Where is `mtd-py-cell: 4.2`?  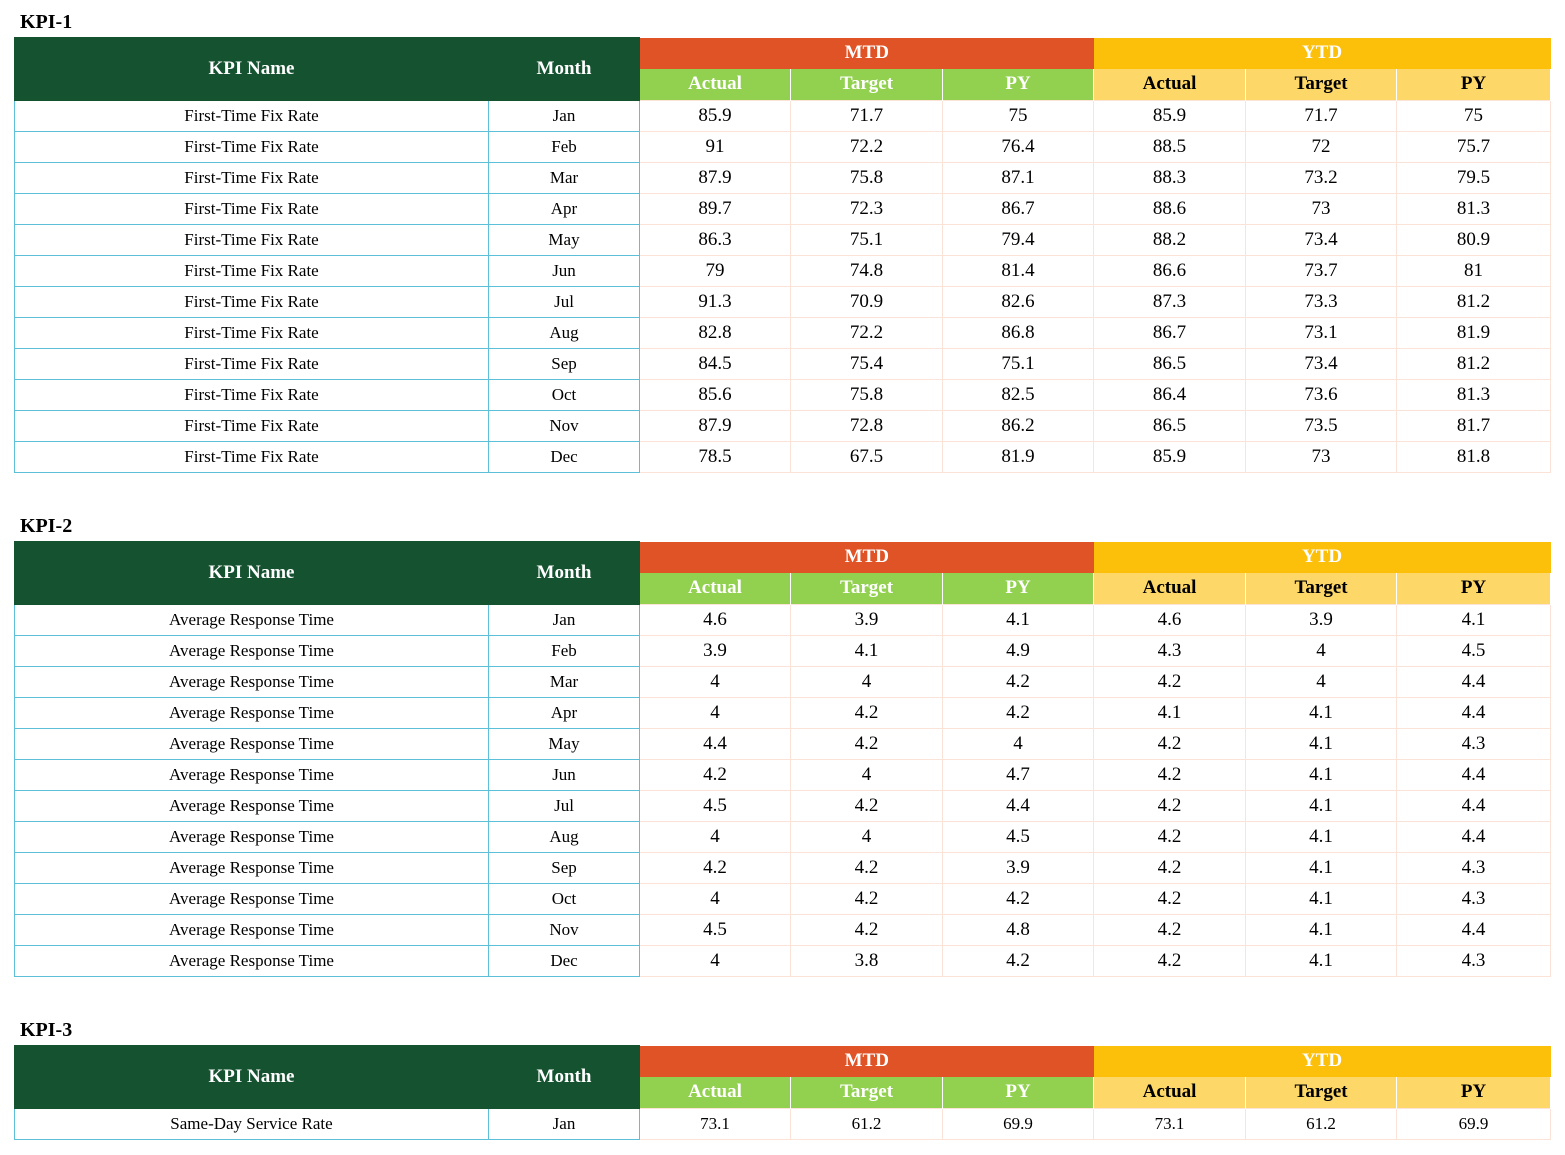
mtd-py-cell: 4.2 is located at coordinates (1018, 960).